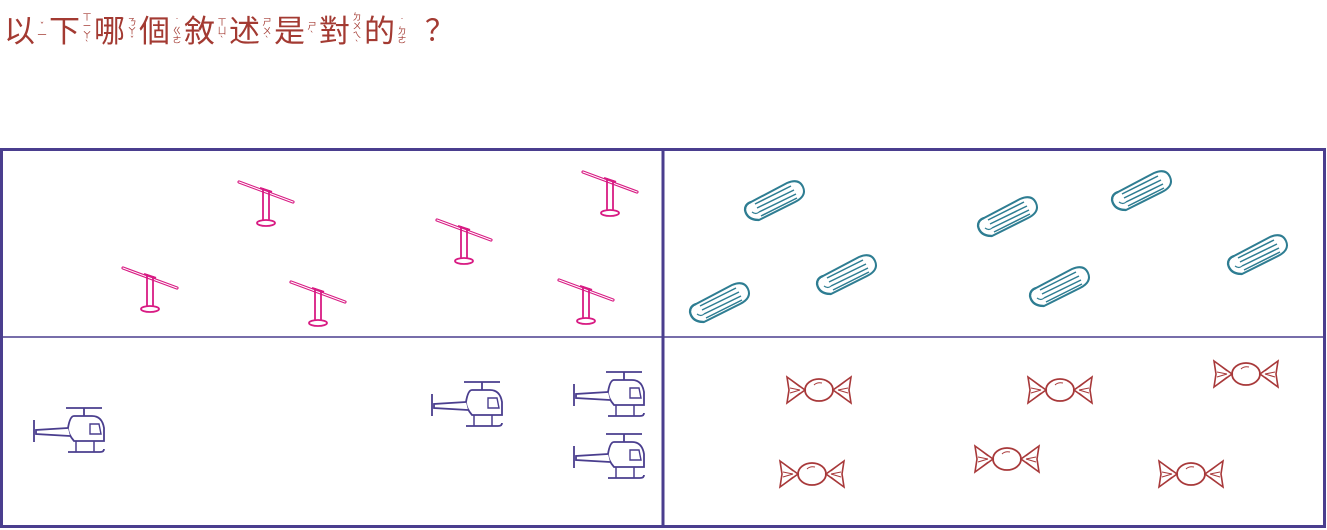 The width and height of the screenshot is (1327, 530). I want to click on question-char: 是ㄕˋ, so click(295, 32).